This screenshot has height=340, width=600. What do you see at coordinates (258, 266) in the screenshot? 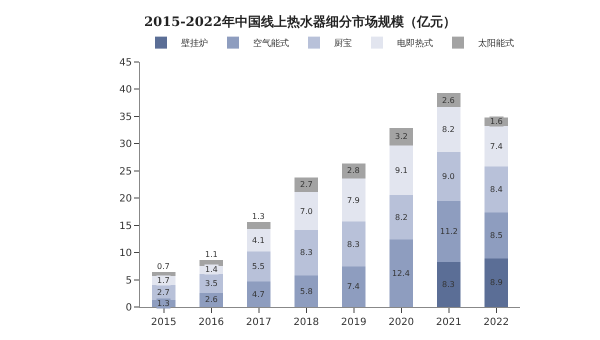
I see `data-label: 5.5` at bounding box center [258, 266].